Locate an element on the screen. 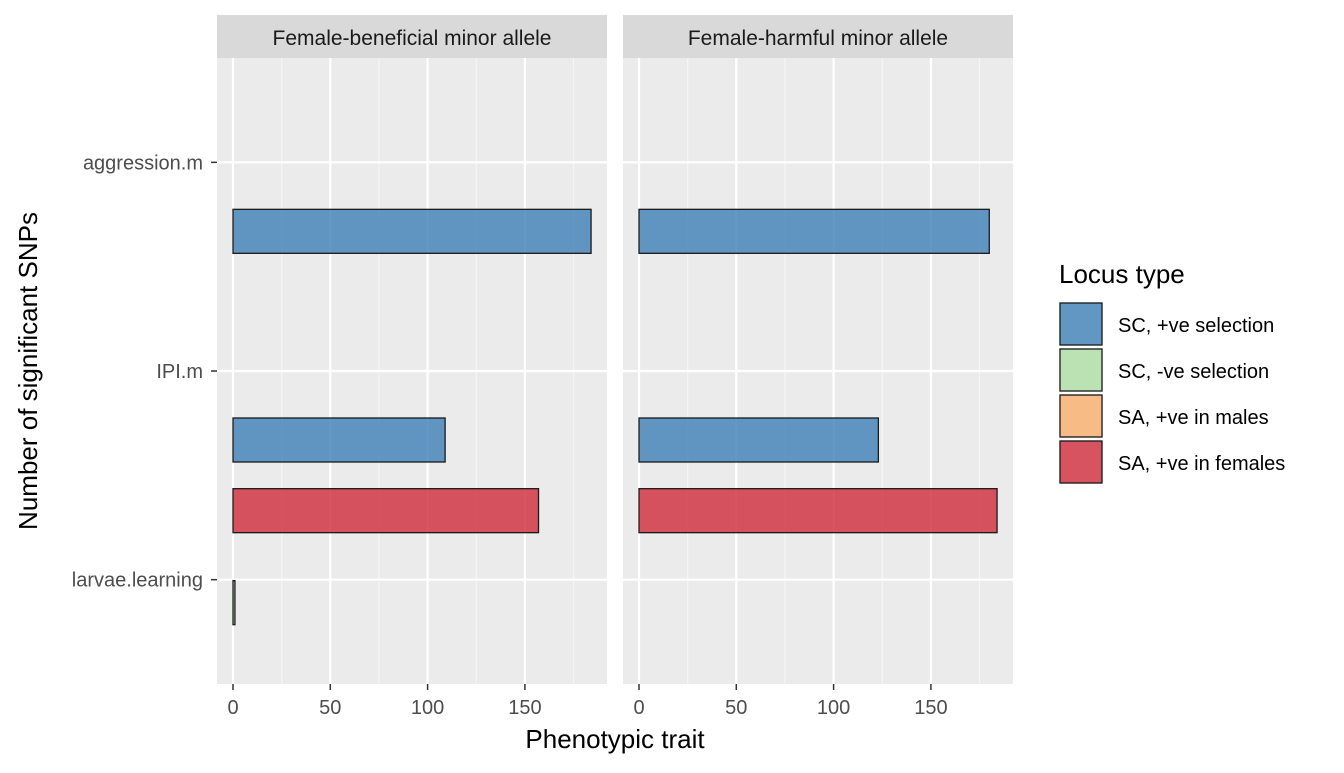  x-axis-label: Phenotypic trait is located at coordinates (615, 739).